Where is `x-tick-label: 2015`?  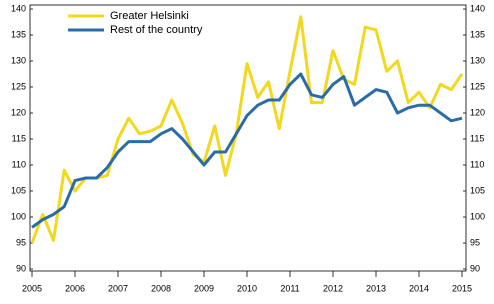
x-tick-label: 2015 is located at coordinates (462, 288).